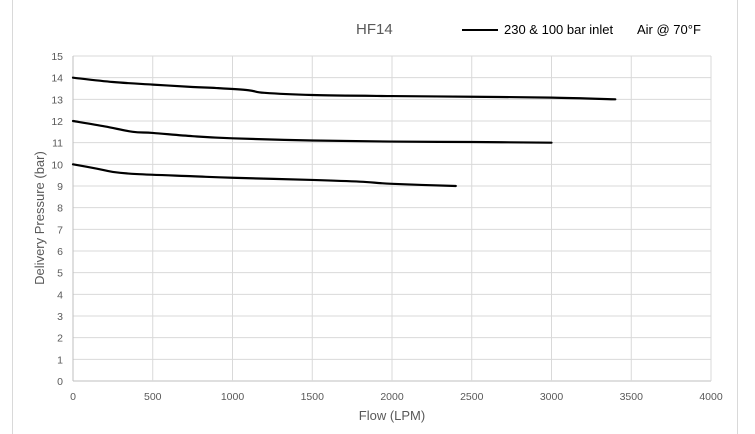 The image size is (755, 434). What do you see at coordinates (711, 397) in the screenshot?
I see `x-tick-label: 4000` at bounding box center [711, 397].